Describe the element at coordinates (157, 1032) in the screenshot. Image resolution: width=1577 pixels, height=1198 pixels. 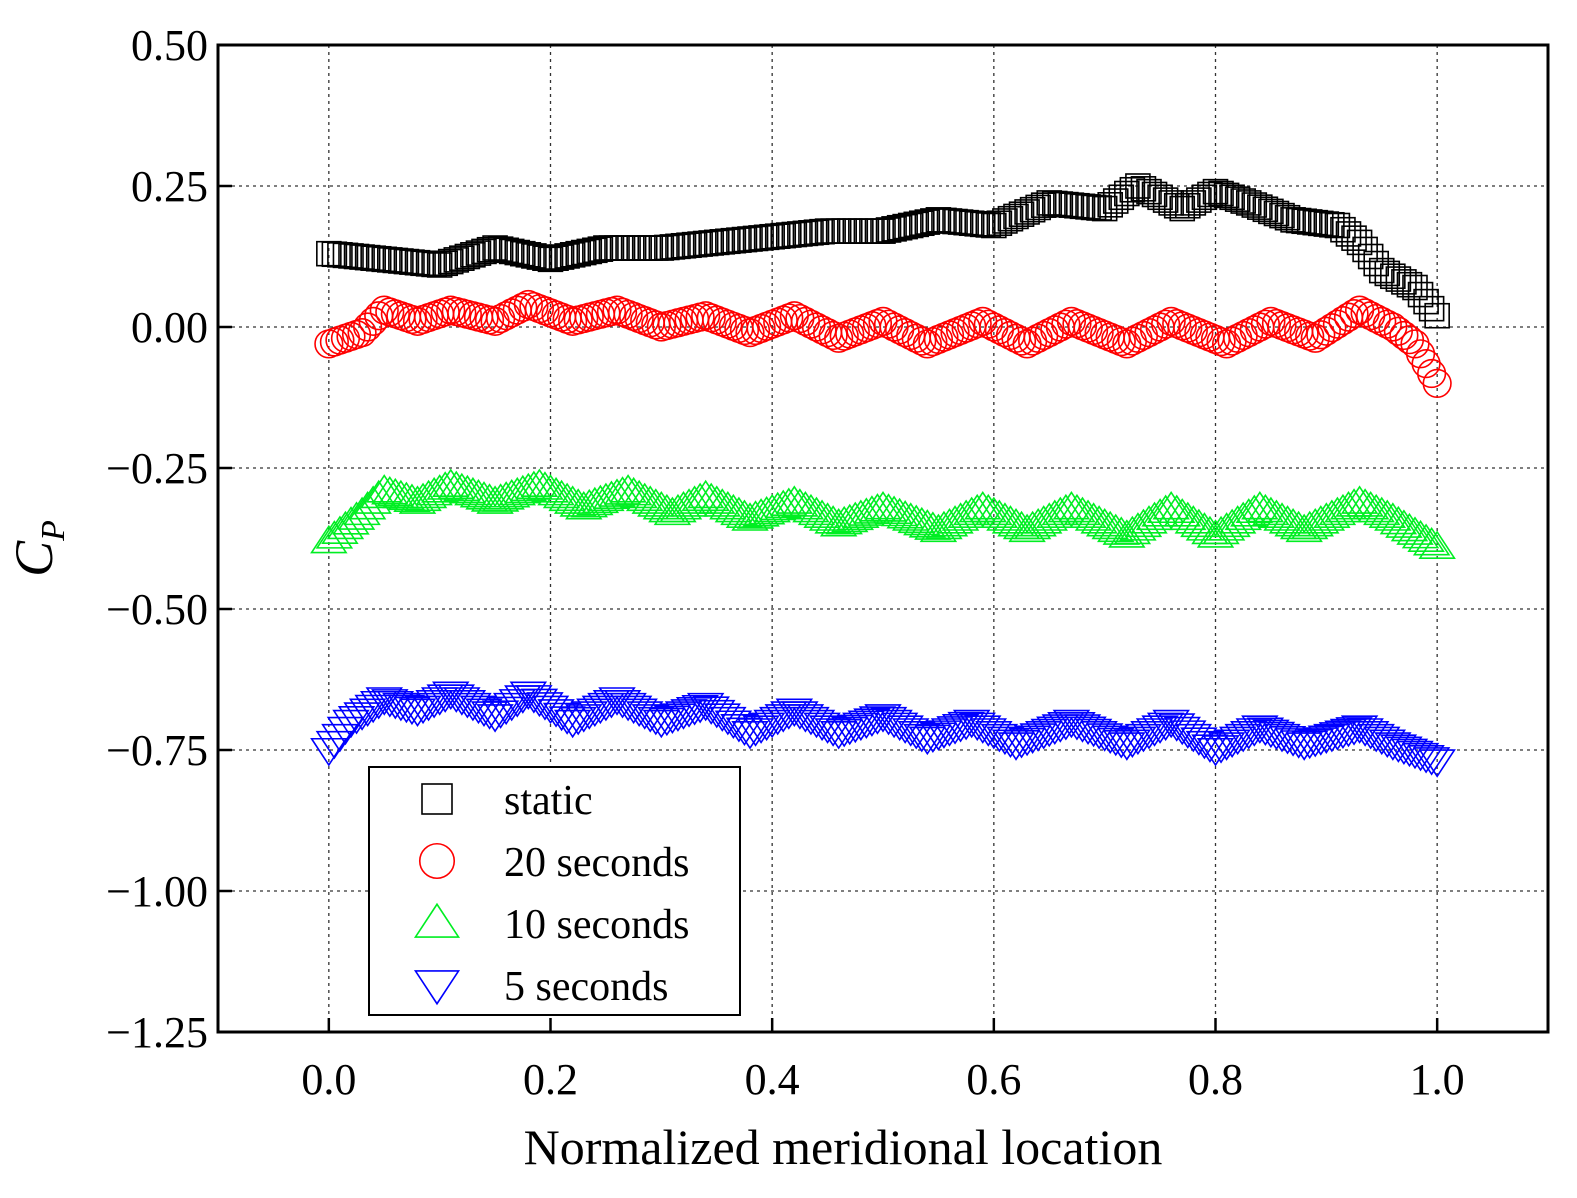
I see `y-tick-label-7: −1.25` at that location.